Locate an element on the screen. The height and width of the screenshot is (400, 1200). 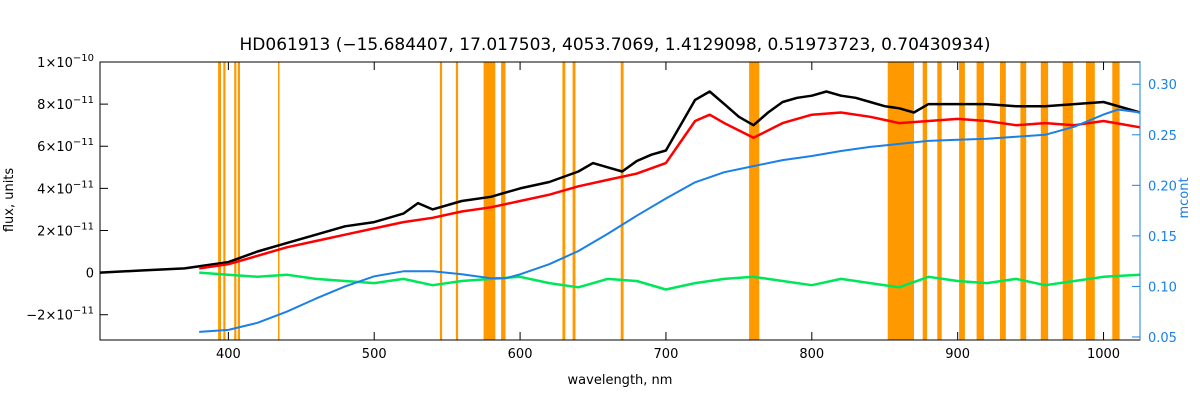
x-tick-label: 800 is located at coordinates (811, 354).